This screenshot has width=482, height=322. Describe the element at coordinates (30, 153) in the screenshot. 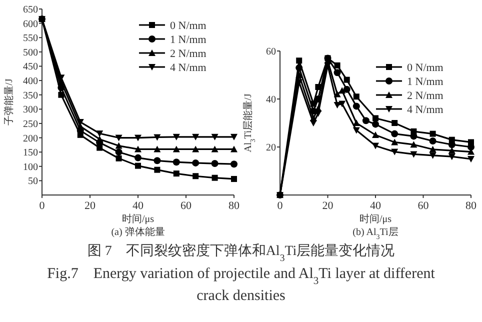

I see `y-tick-label: 150` at that location.